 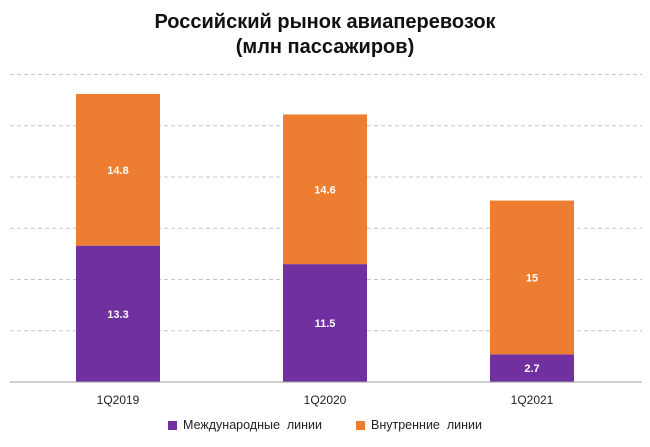 I want to click on x-tick-label-1Q2021: 1Q2021, so click(x=532, y=400).